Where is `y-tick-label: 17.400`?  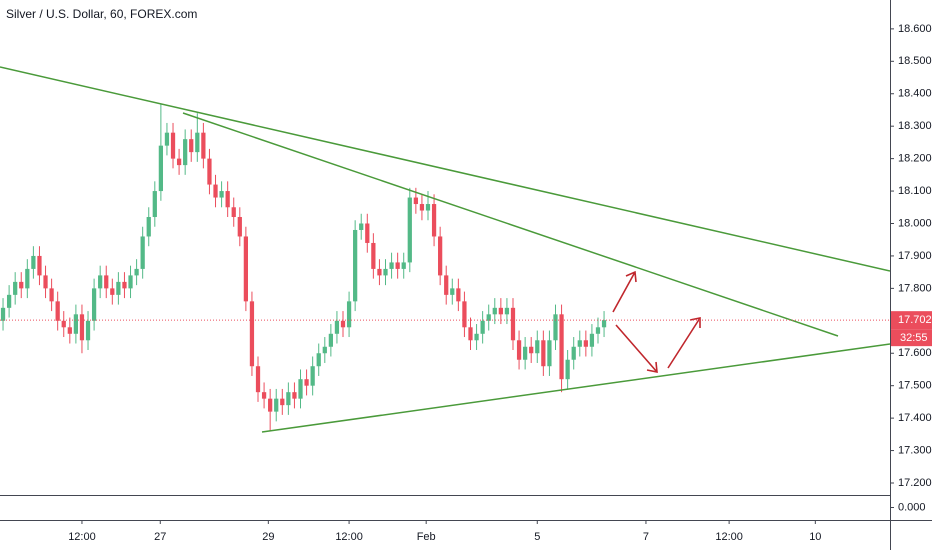 y-tick-label: 17.400 is located at coordinates (915, 418).